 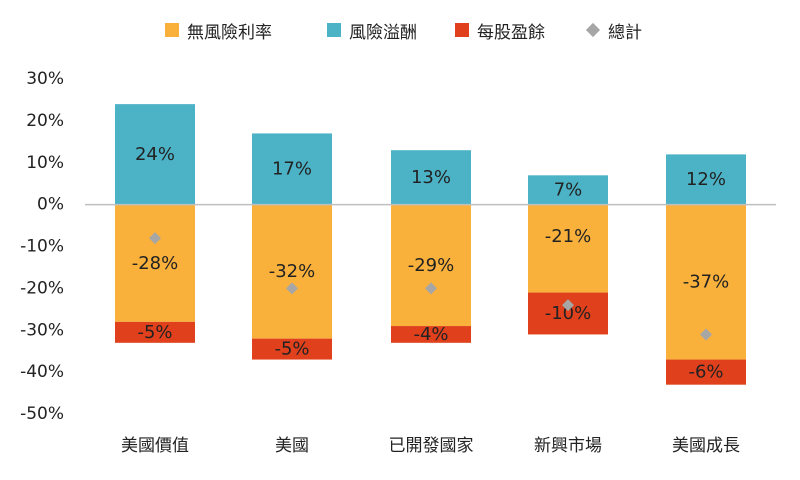 I want to click on legend-swatch-risk-premium, so click(x=334, y=30).